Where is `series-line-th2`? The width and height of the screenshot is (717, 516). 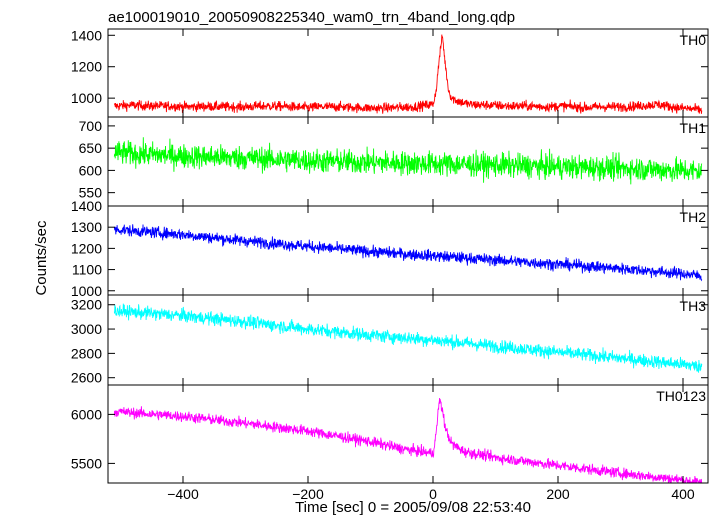 series-line-th2 is located at coordinates (408, 253).